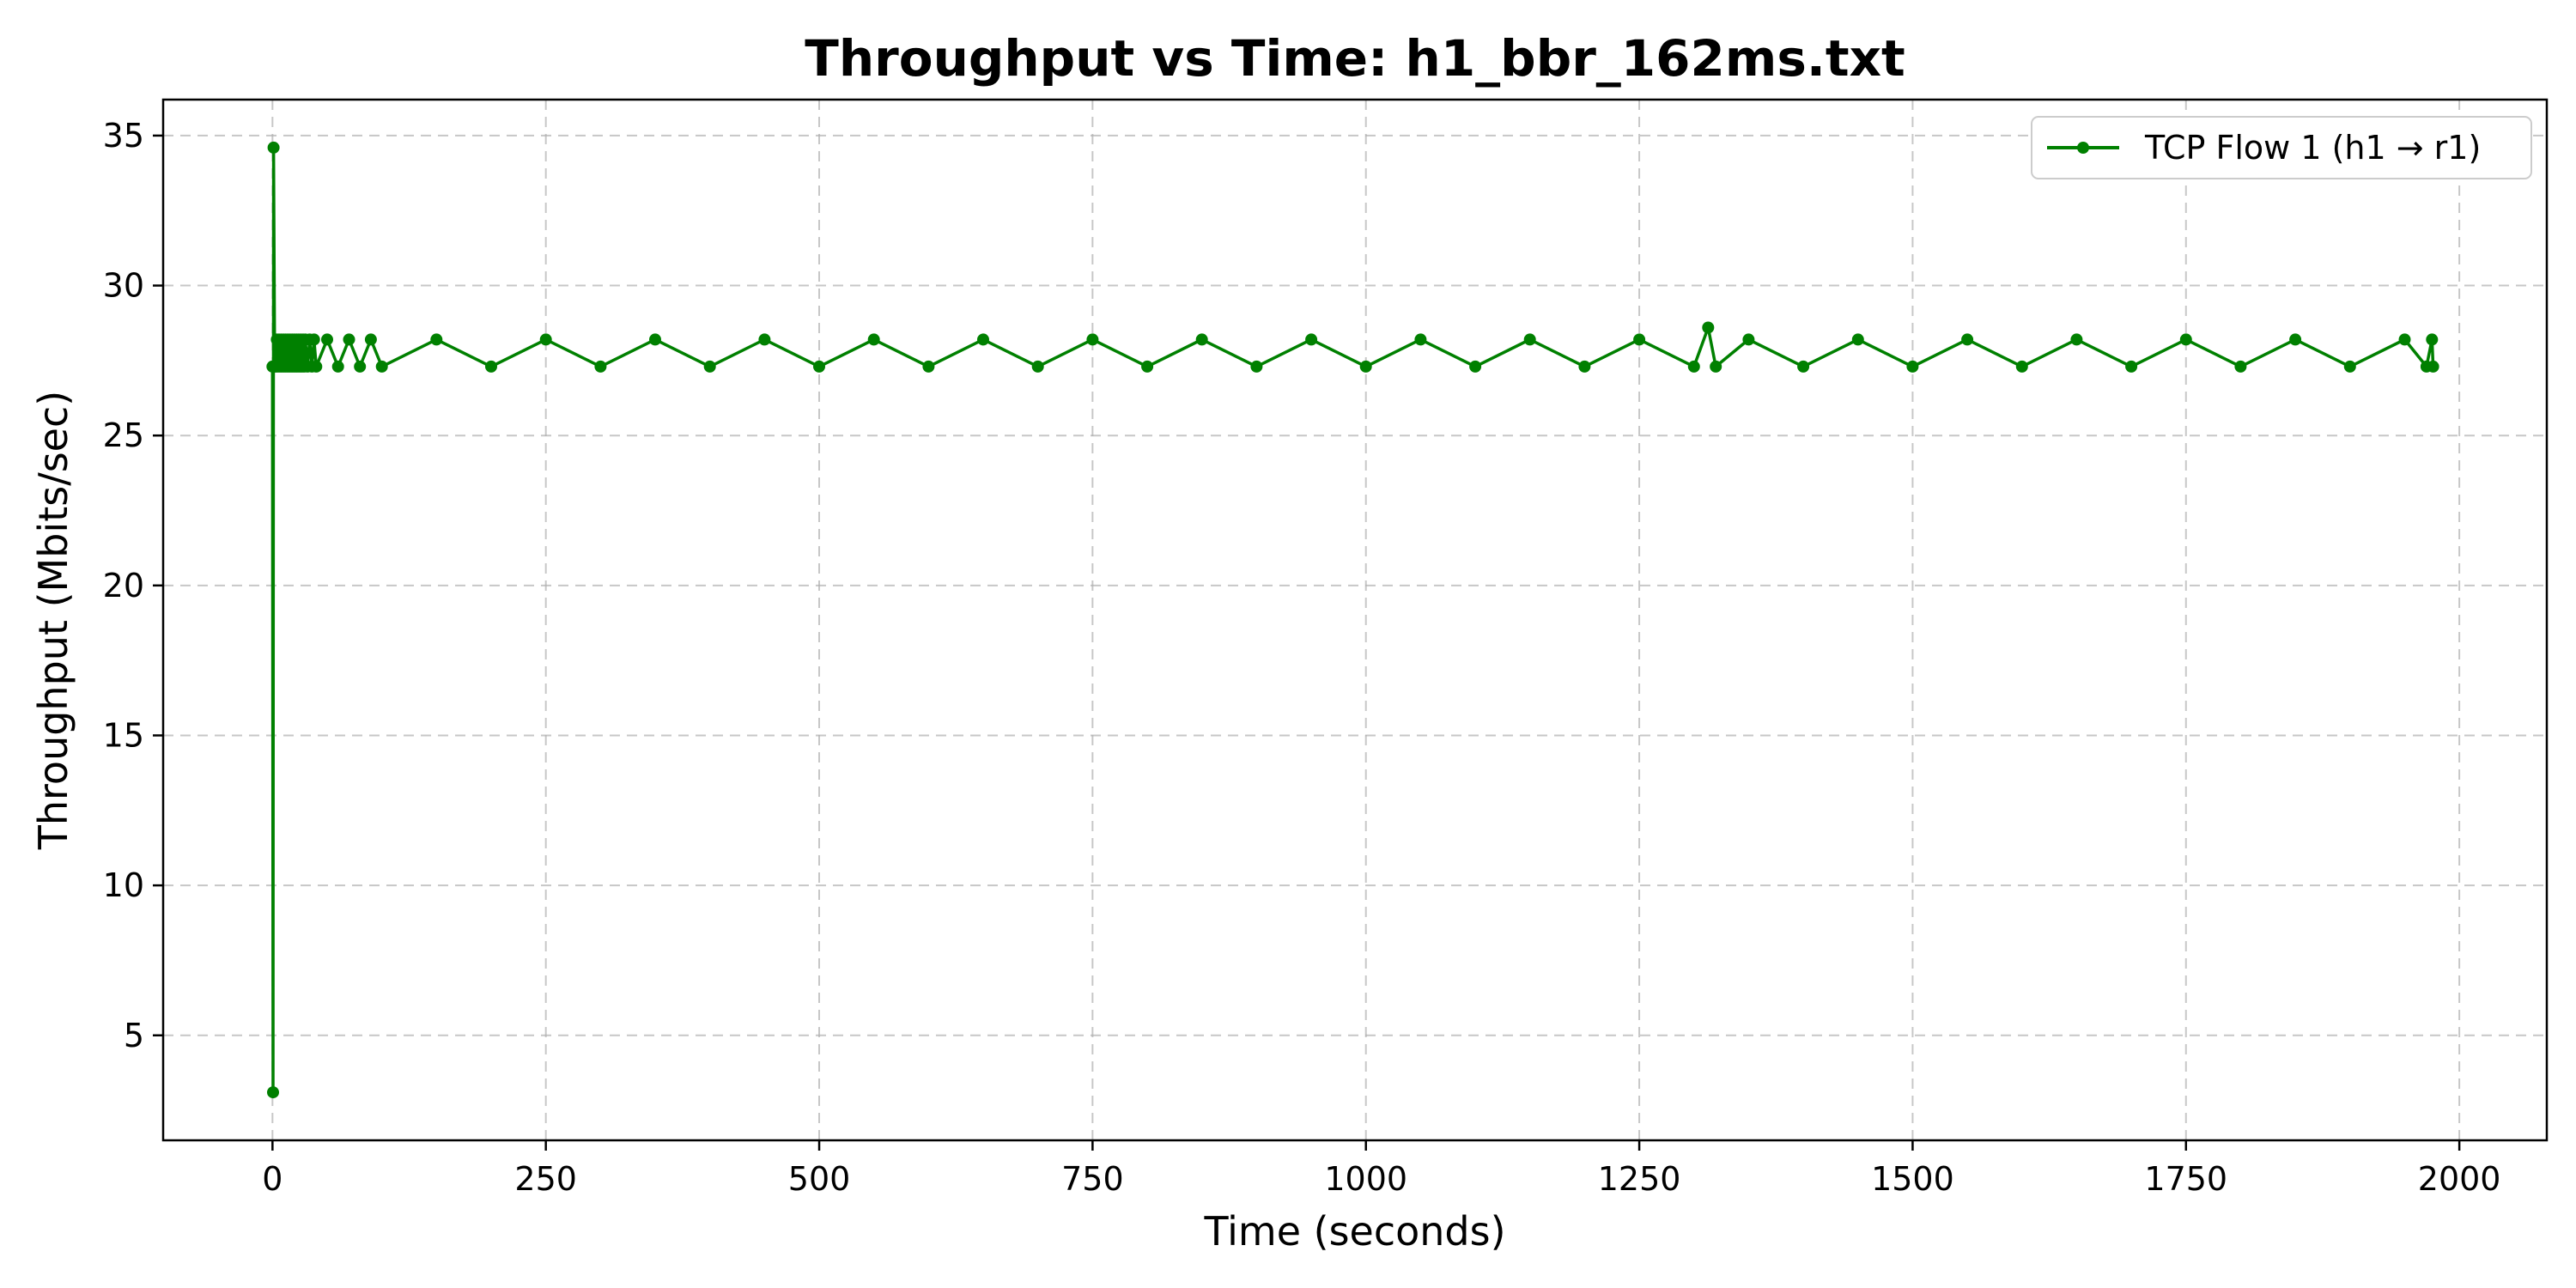 This screenshot has width=2576, height=1288. Describe the element at coordinates (123, 435) in the screenshot. I see `y-tick-label: 25` at that location.